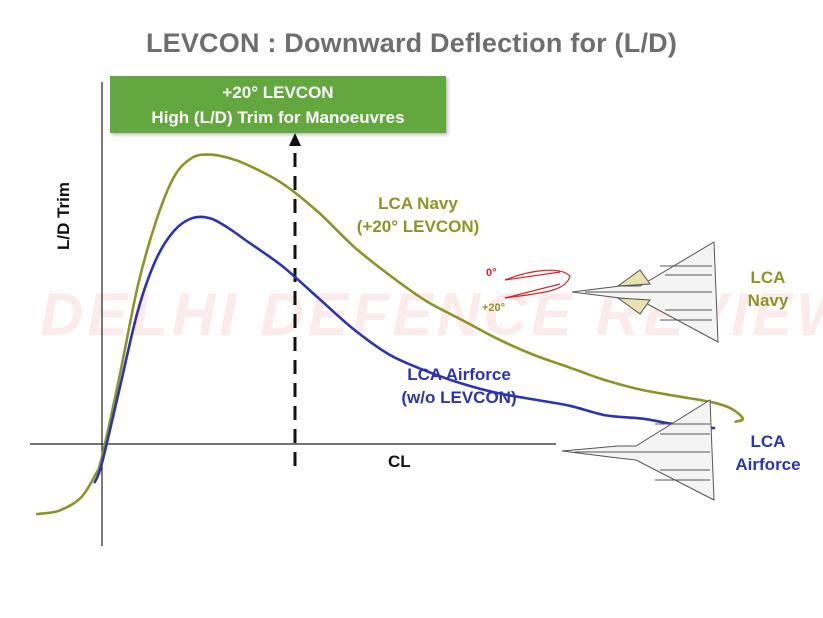  I want to click on levcon-zero-label: 0°, so click(491, 273).